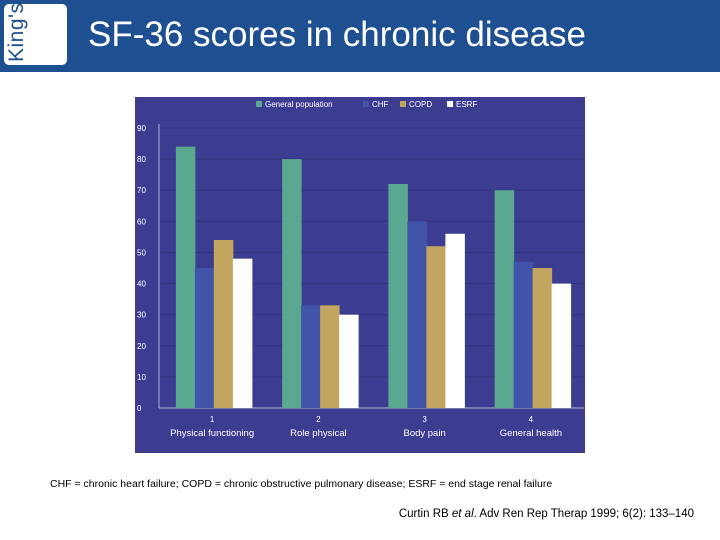  Describe the element at coordinates (141, 221) in the screenshot. I see `y-tick-label-60: 60` at that location.